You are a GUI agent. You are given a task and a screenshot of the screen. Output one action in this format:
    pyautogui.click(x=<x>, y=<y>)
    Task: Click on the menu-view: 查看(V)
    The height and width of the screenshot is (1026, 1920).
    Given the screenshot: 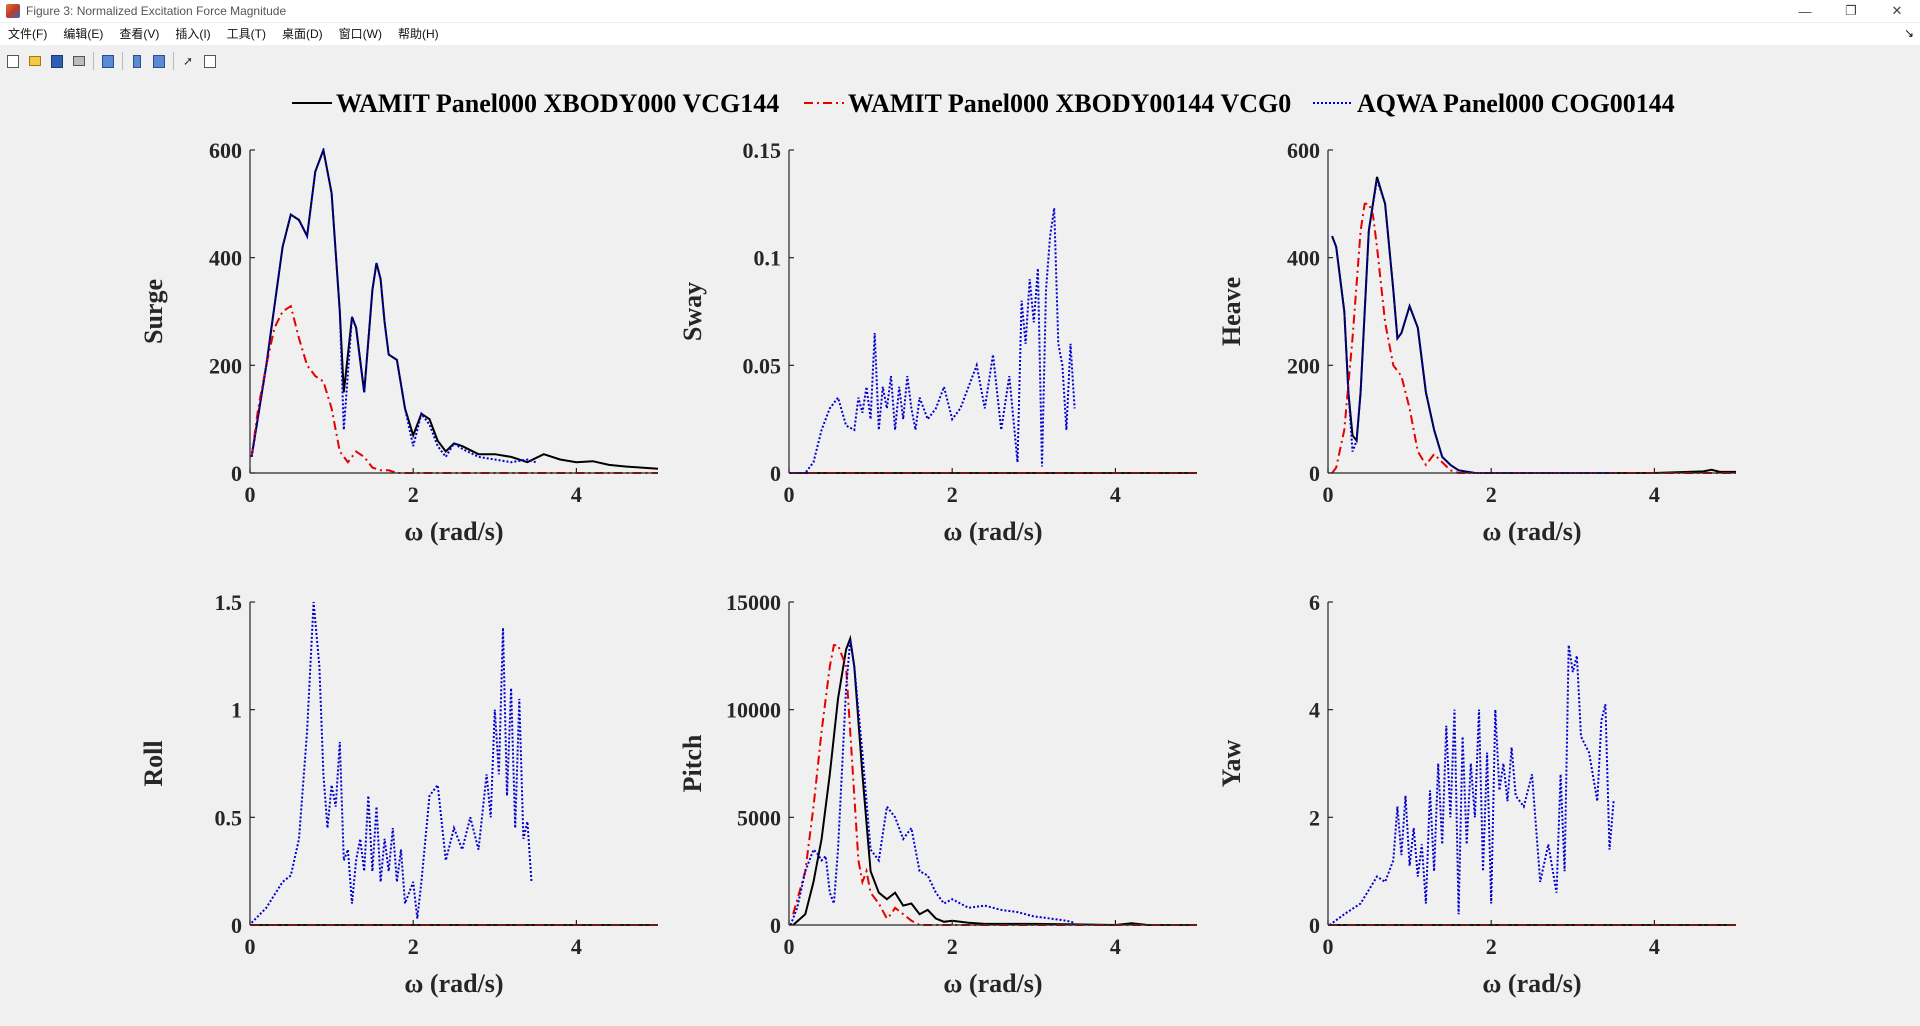 What is the action you would take?
    pyautogui.click(x=139, y=34)
    